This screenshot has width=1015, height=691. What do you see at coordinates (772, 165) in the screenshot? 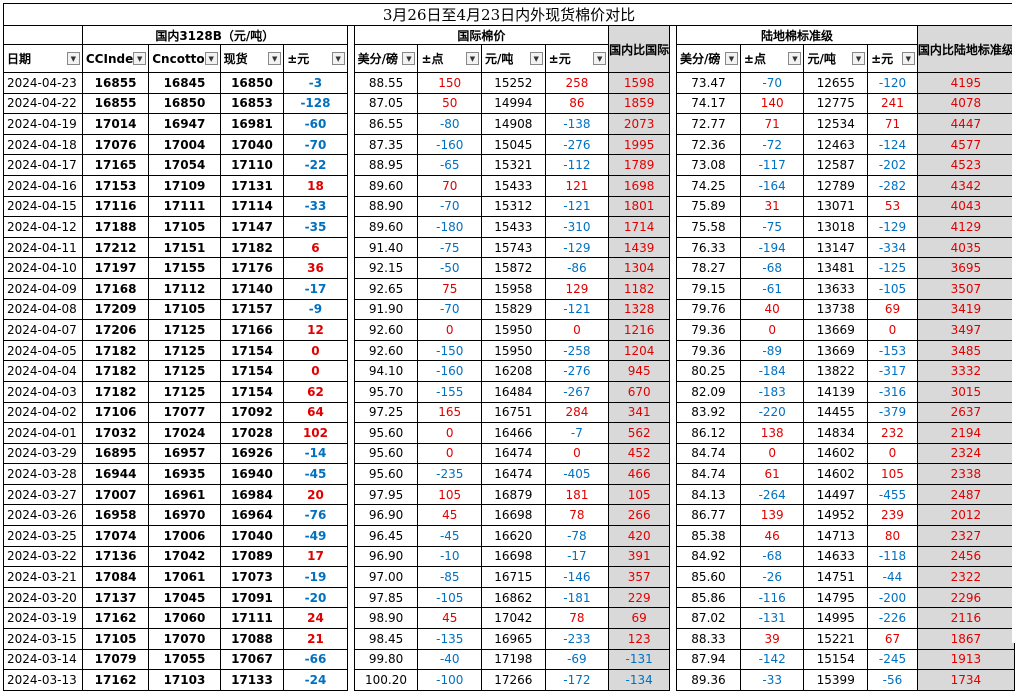
I see `table-cell: -117` at bounding box center [772, 165].